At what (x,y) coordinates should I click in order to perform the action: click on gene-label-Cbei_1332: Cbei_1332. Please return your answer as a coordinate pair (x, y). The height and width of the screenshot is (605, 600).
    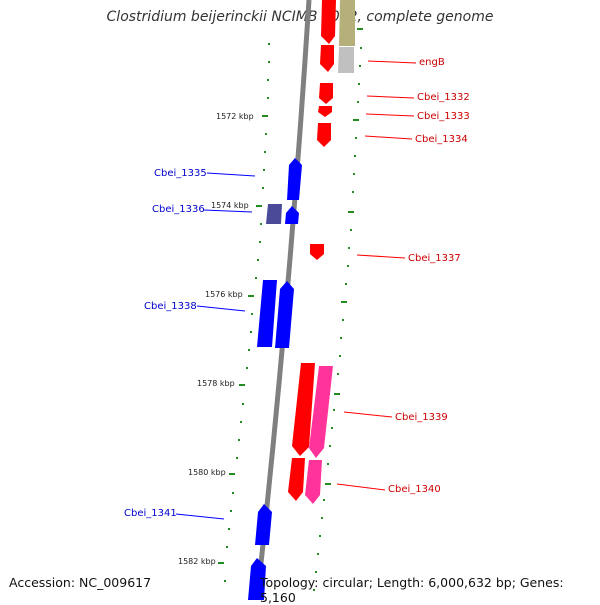
    Looking at the image, I should click on (443, 97).